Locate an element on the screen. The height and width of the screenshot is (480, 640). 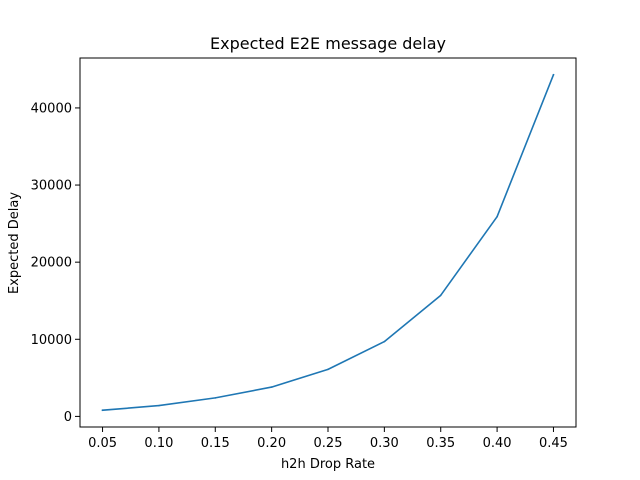
y-tick-label: 10000 is located at coordinates (51, 340).